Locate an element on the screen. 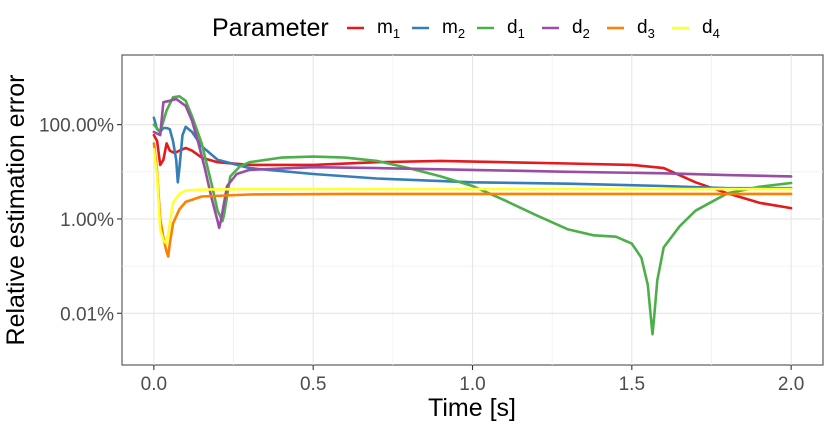 This screenshot has height=427, width=830. legend-label-m1: m1 is located at coordinates (388, 29).